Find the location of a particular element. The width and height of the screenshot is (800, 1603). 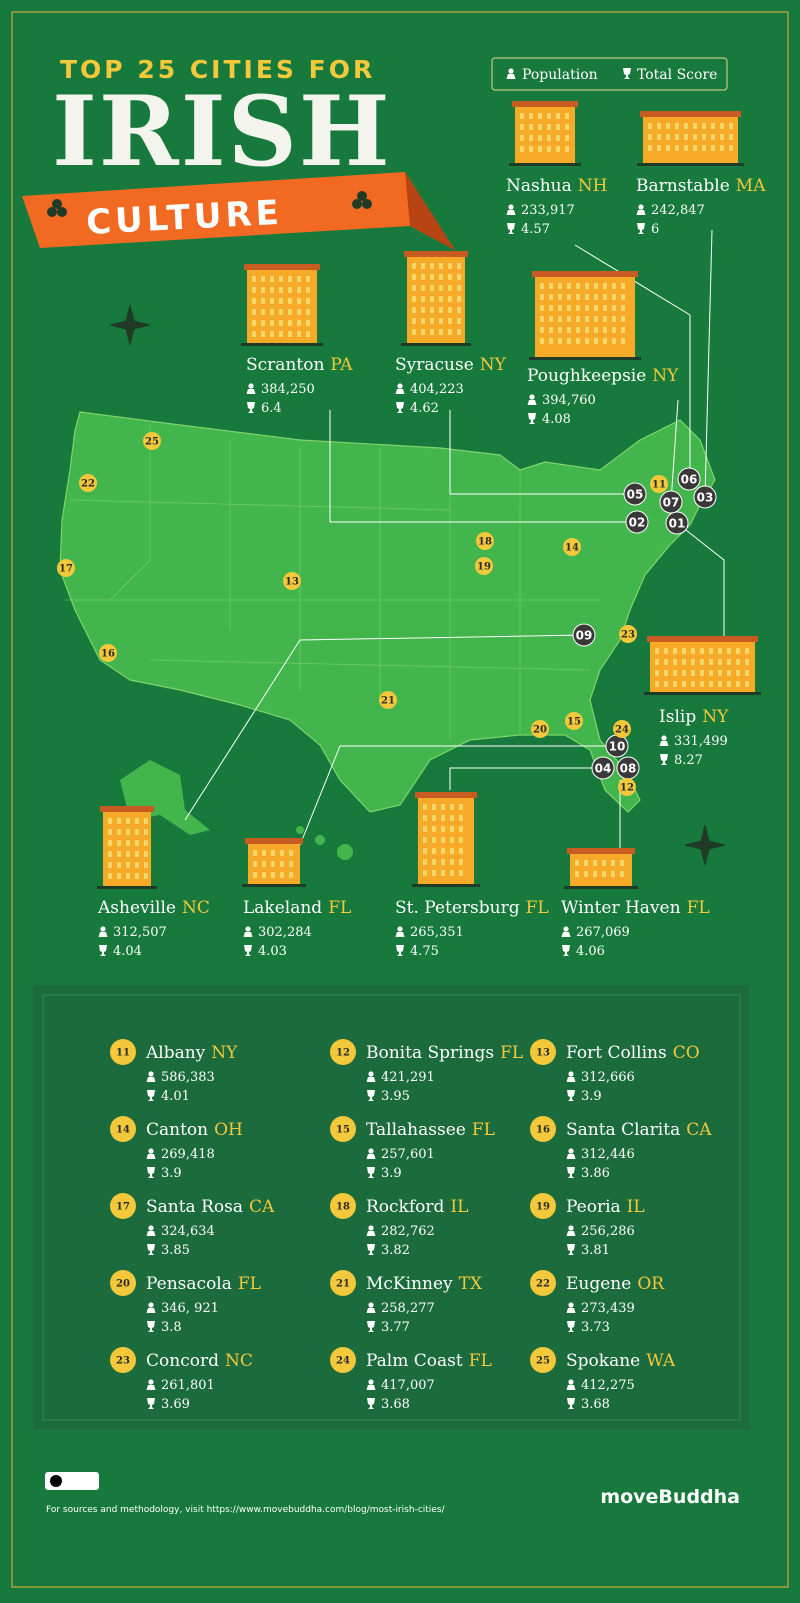

city-name: Rockford IL is located at coordinates (417, 1207).